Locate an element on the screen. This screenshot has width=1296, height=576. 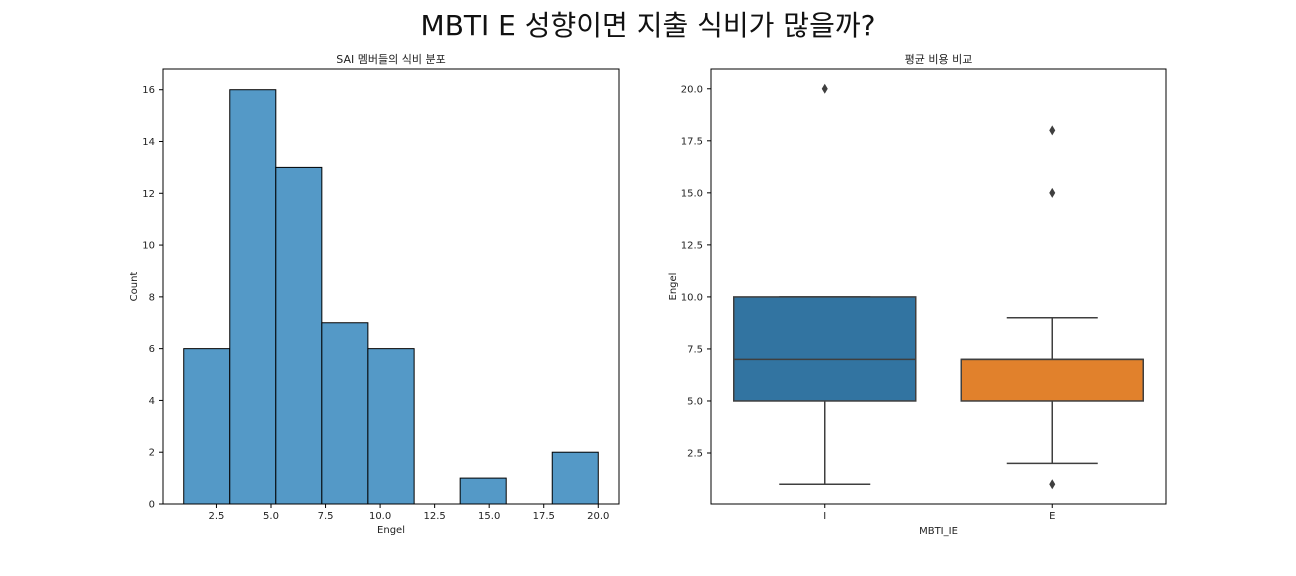
histogram-xtick-label: 10.0 is located at coordinates (380, 516).